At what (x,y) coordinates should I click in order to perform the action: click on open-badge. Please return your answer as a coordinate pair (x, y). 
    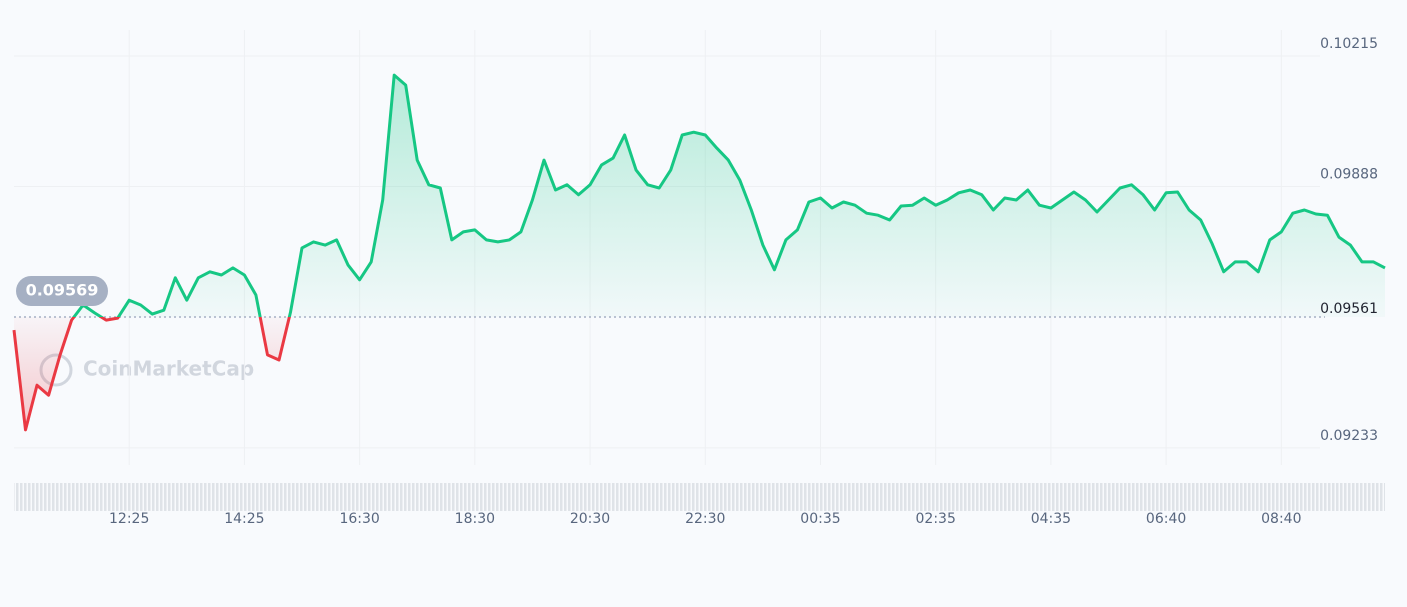
    Looking at the image, I should click on (62, 291).